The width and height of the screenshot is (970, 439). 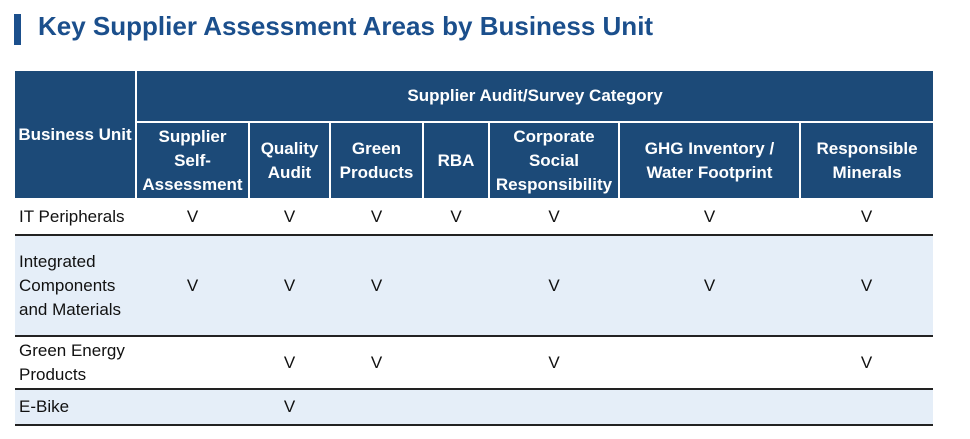 I want to click on table-row: IT Peripherals V V V V V V V, so click(x=474, y=217).